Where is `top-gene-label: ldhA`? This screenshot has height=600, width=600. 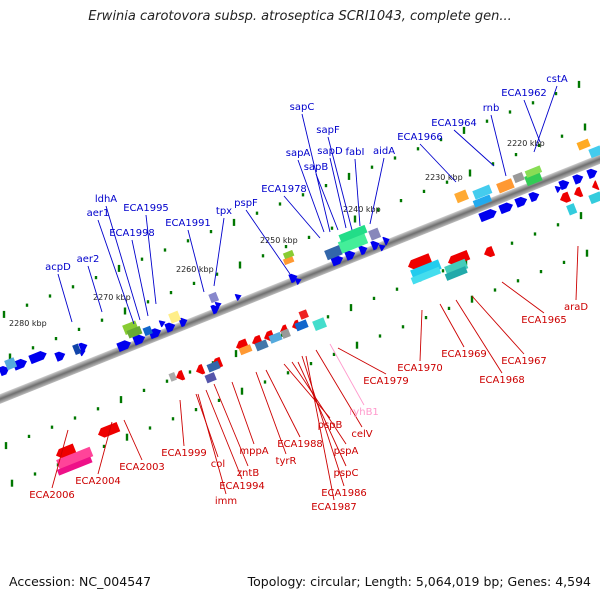 top-gene-label: ldhA is located at coordinates (106, 199).